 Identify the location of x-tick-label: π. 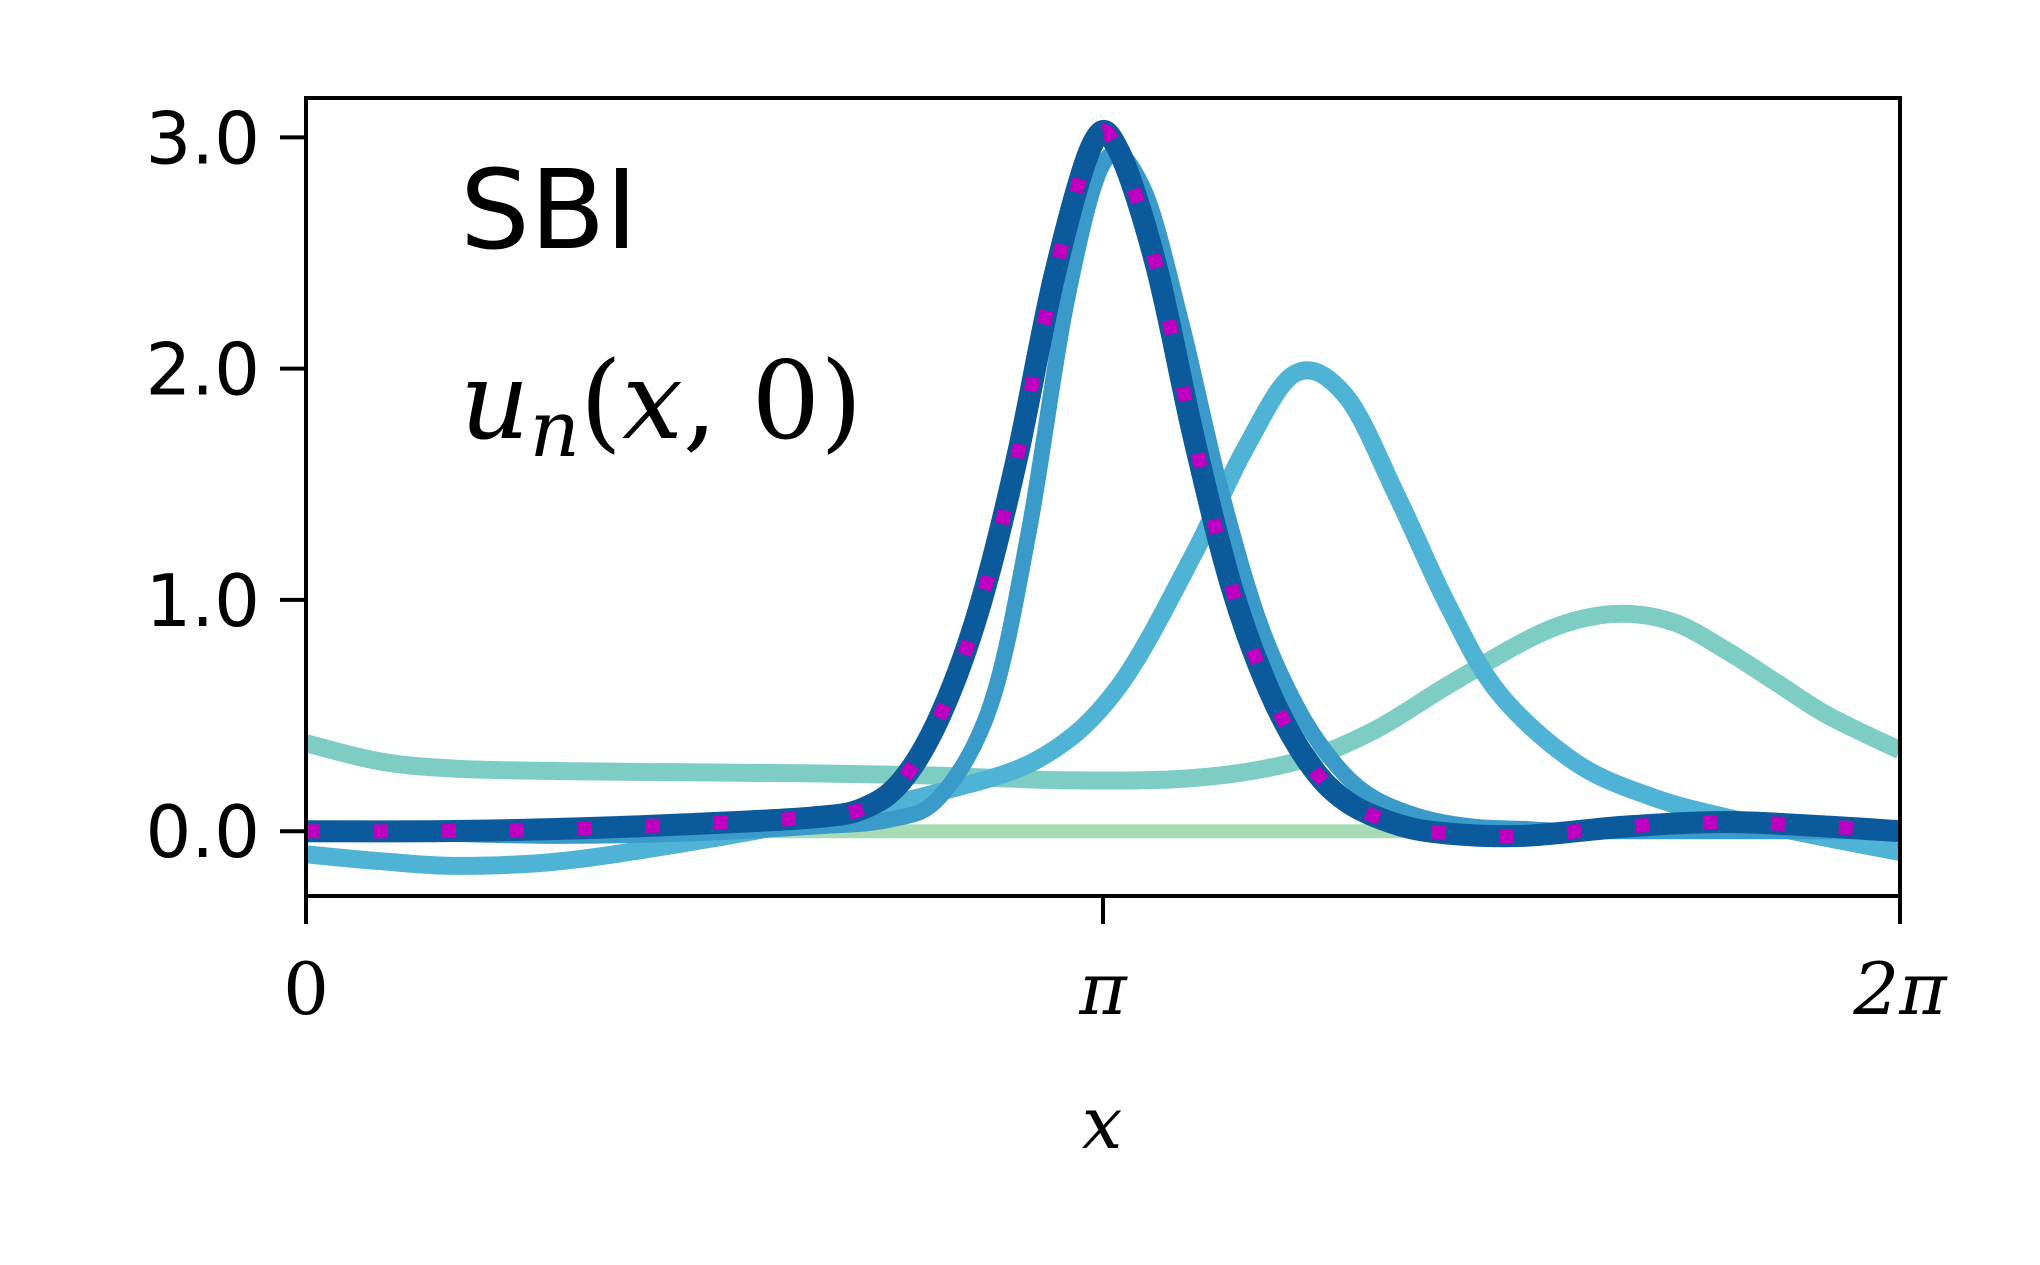
(1103, 989).